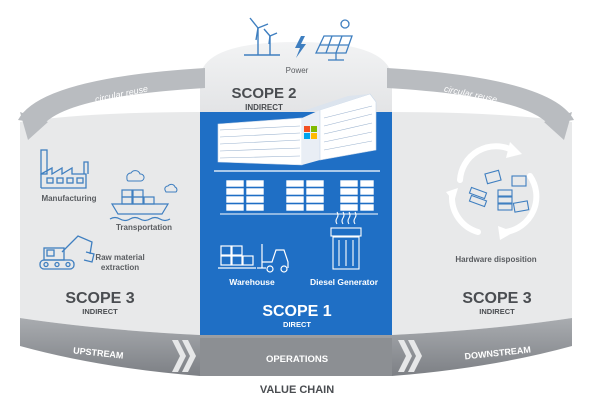 This screenshot has height=400, width=592. What do you see at coordinates (34, 126) in the screenshot?
I see `arc-left-arrowhead` at bounding box center [34, 126].